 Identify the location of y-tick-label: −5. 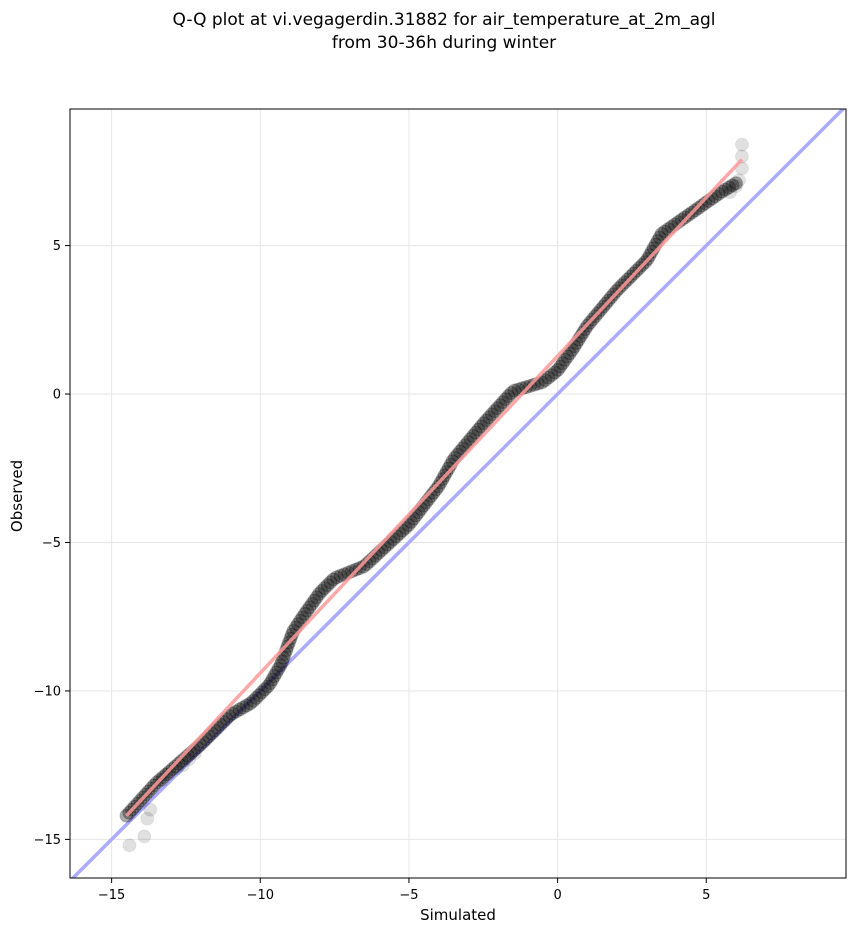
(51, 543).